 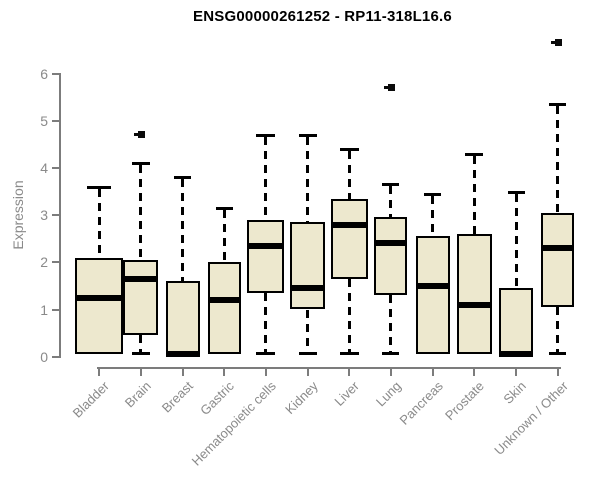 I want to click on y-tick-label: 6, so click(x=44, y=73).